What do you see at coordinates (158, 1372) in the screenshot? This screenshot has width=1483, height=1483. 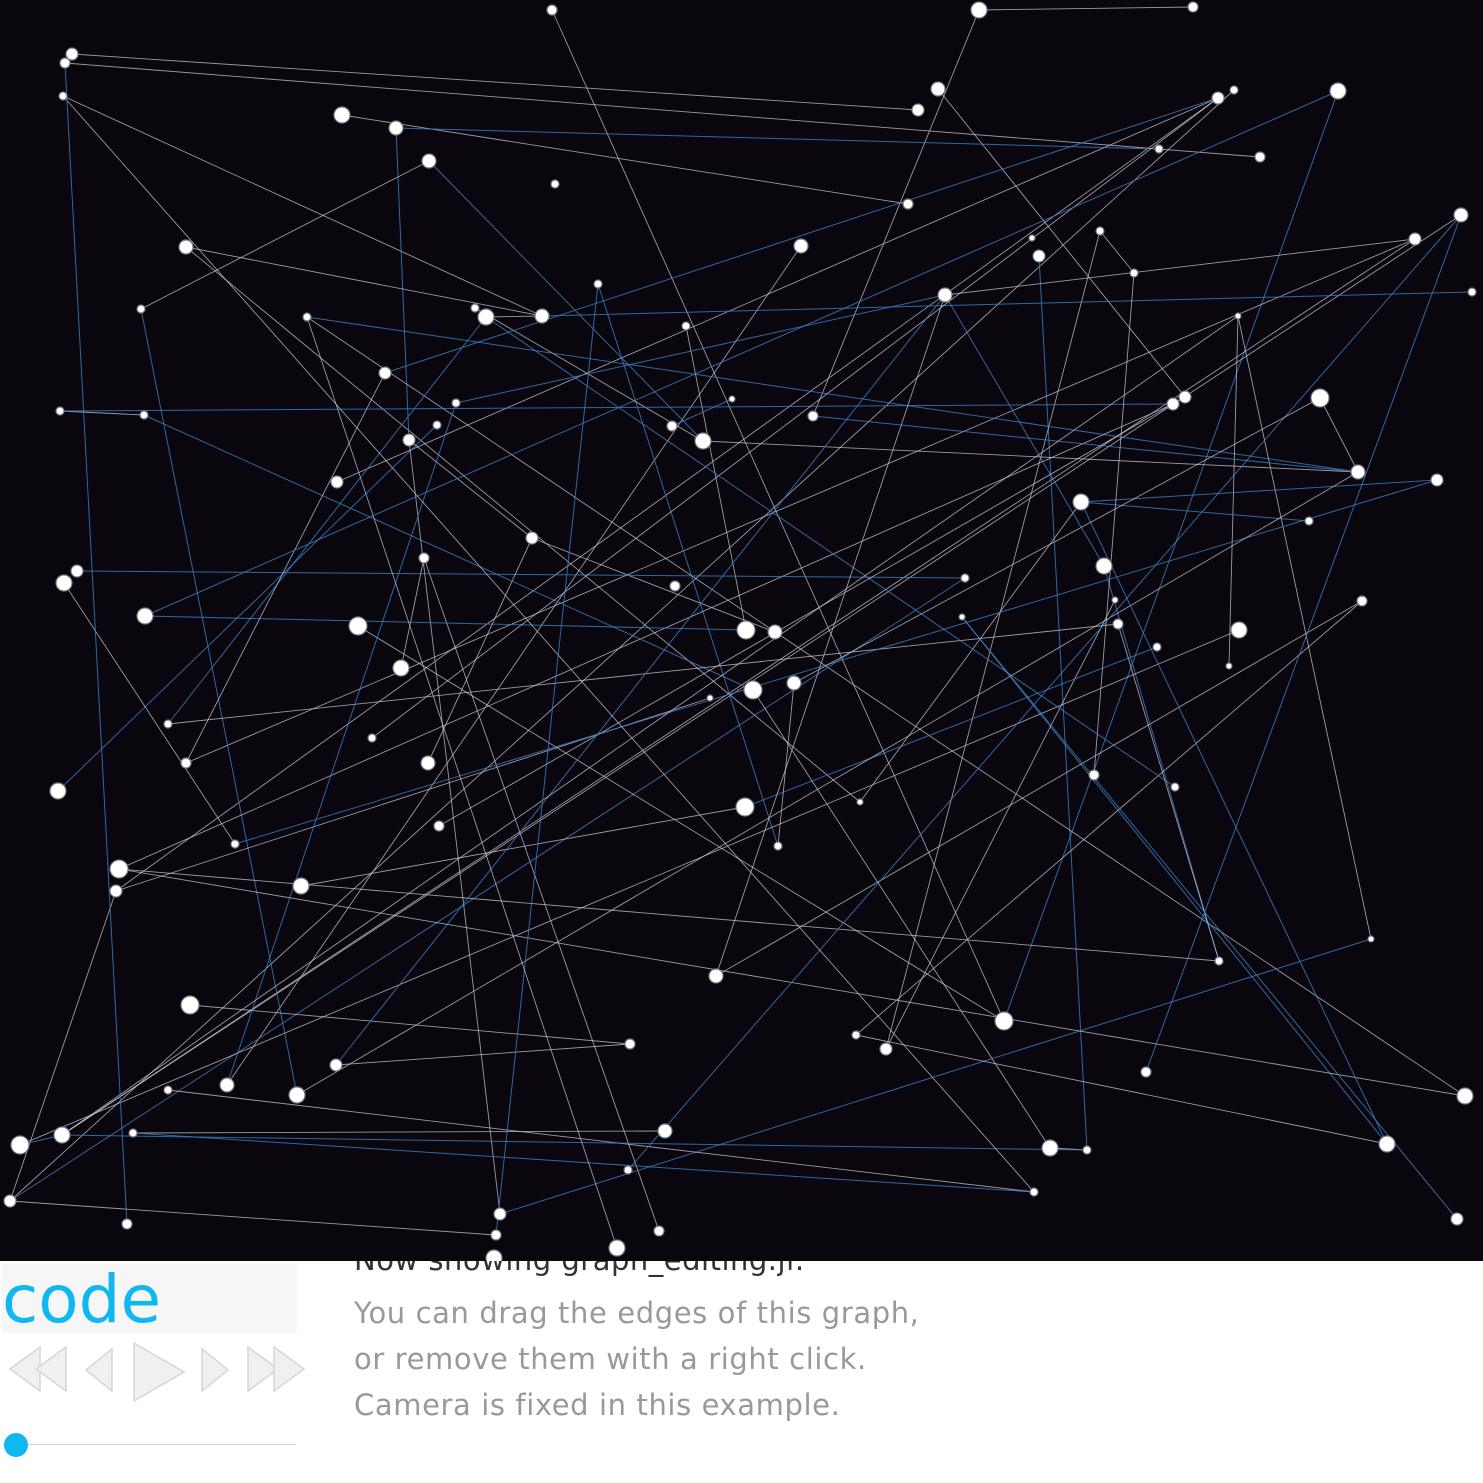 I see `play-icon` at bounding box center [158, 1372].